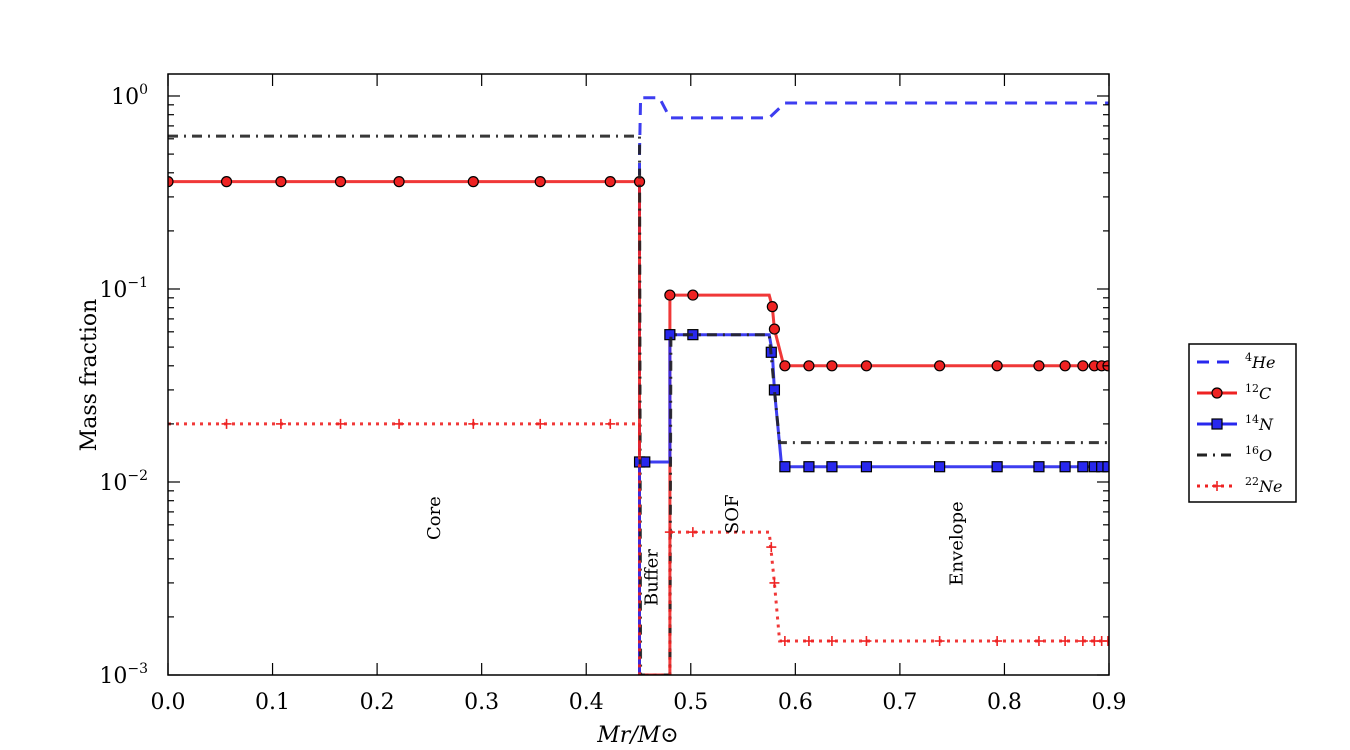  Describe the element at coordinates (1234, 392) in the screenshot. I see `legend-entry: 12C` at that location.